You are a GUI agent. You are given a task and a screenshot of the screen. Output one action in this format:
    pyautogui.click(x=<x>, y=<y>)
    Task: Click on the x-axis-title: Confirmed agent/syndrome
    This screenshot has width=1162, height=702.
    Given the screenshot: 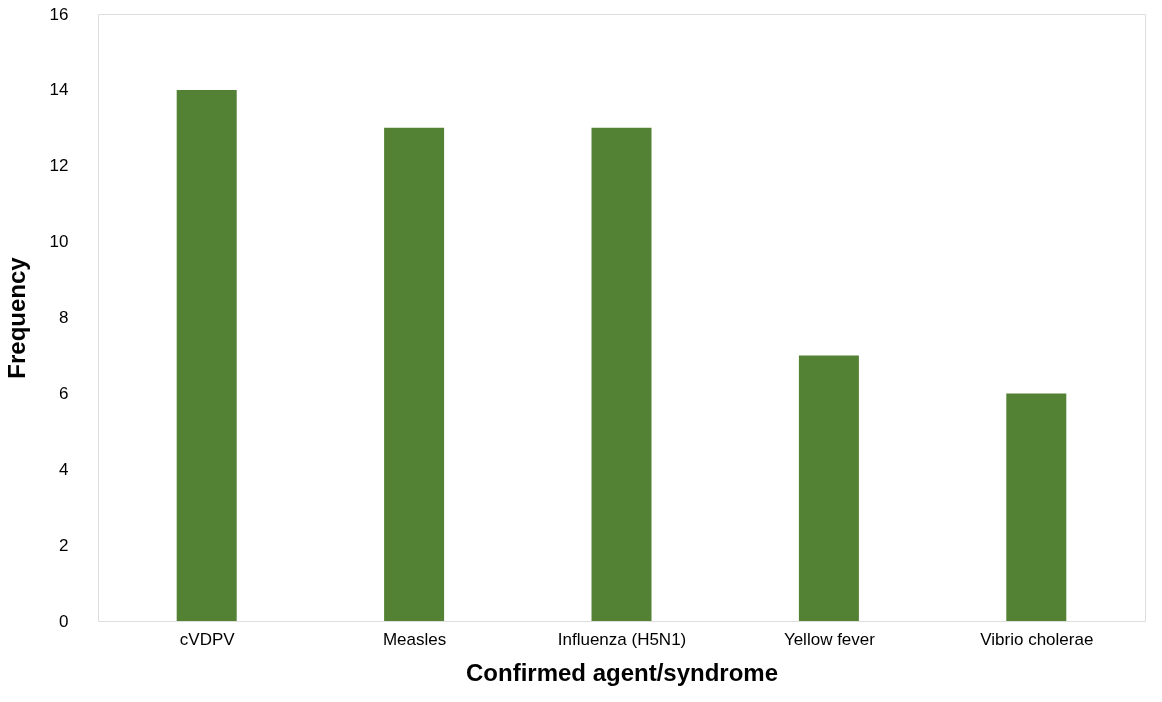 What is the action you would take?
    pyautogui.click(x=622, y=672)
    